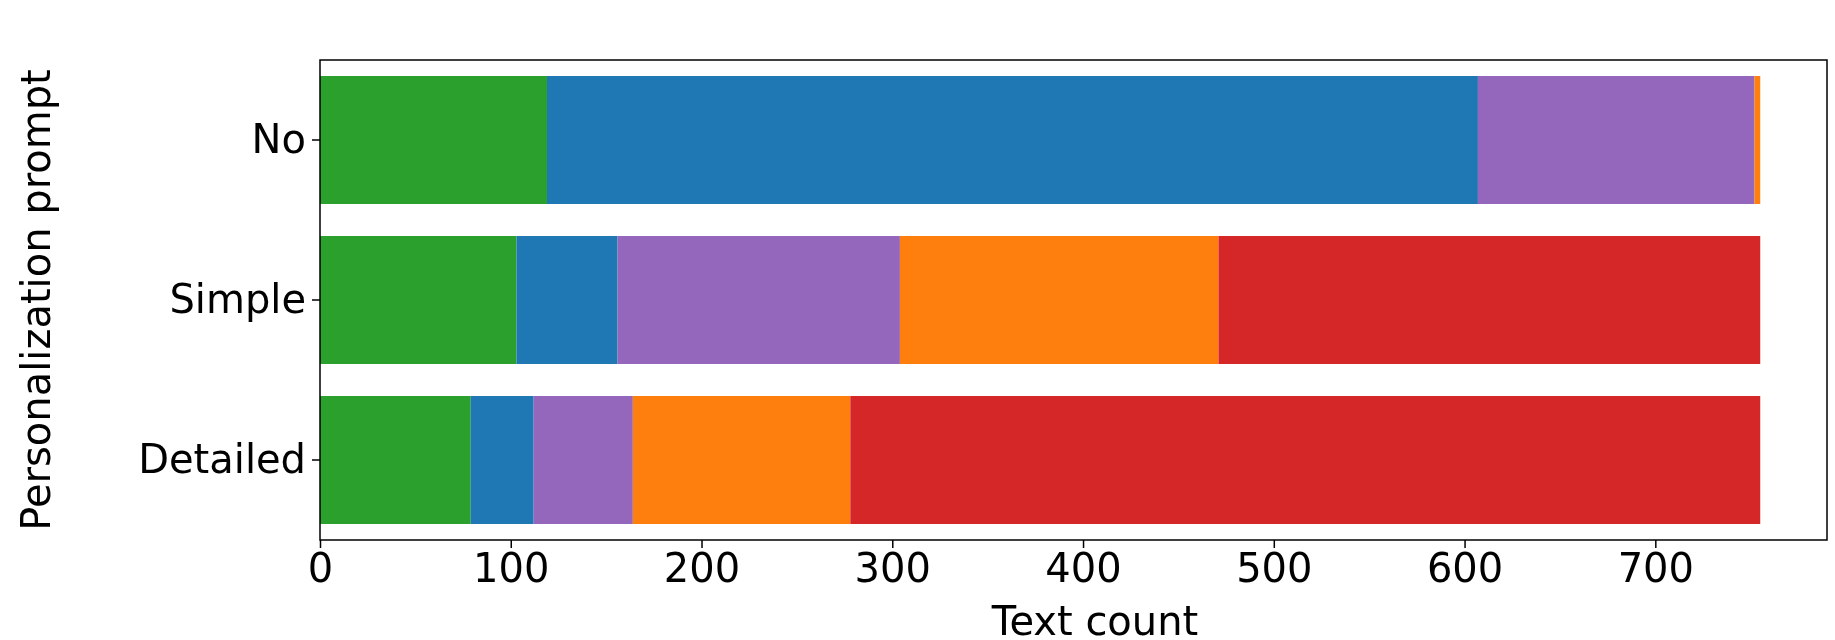 The width and height of the screenshot is (1835, 640). What do you see at coordinates (1465, 568) in the screenshot?
I see `x-tick-label: 600` at bounding box center [1465, 568].